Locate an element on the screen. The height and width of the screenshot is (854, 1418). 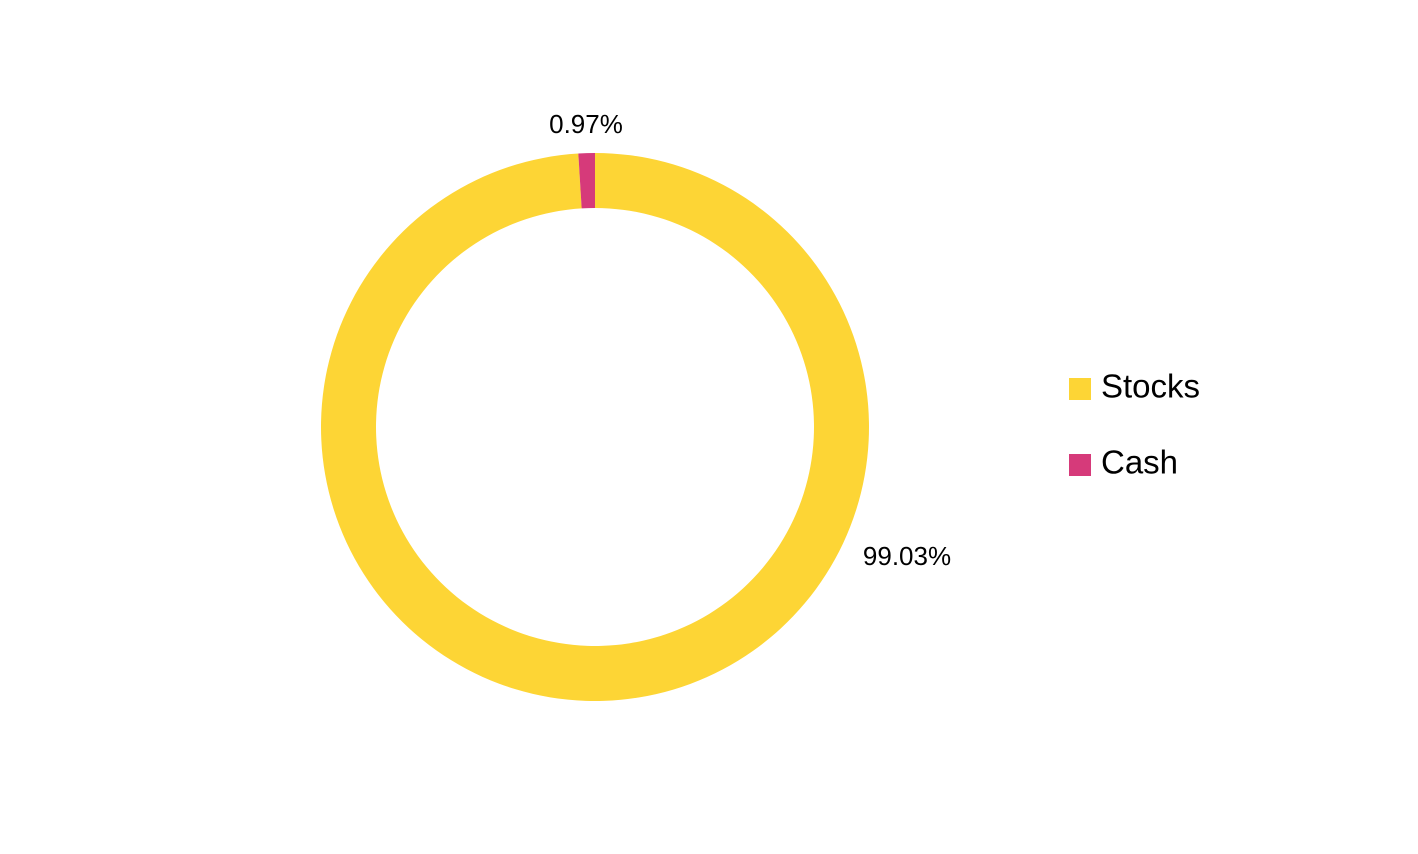
donut-segment is located at coordinates (586, 181).